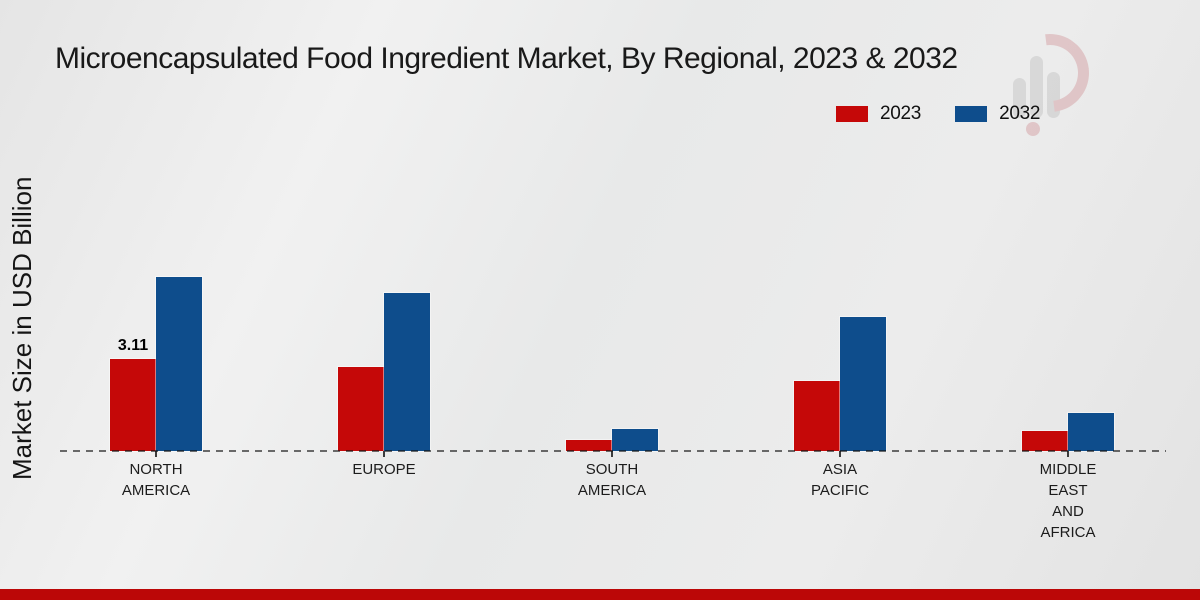  What do you see at coordinates (840, 480) in the screenshot?
I see `category-label-asia-pacific: ASIA PACIFIC` at bounding box center [840, 480].